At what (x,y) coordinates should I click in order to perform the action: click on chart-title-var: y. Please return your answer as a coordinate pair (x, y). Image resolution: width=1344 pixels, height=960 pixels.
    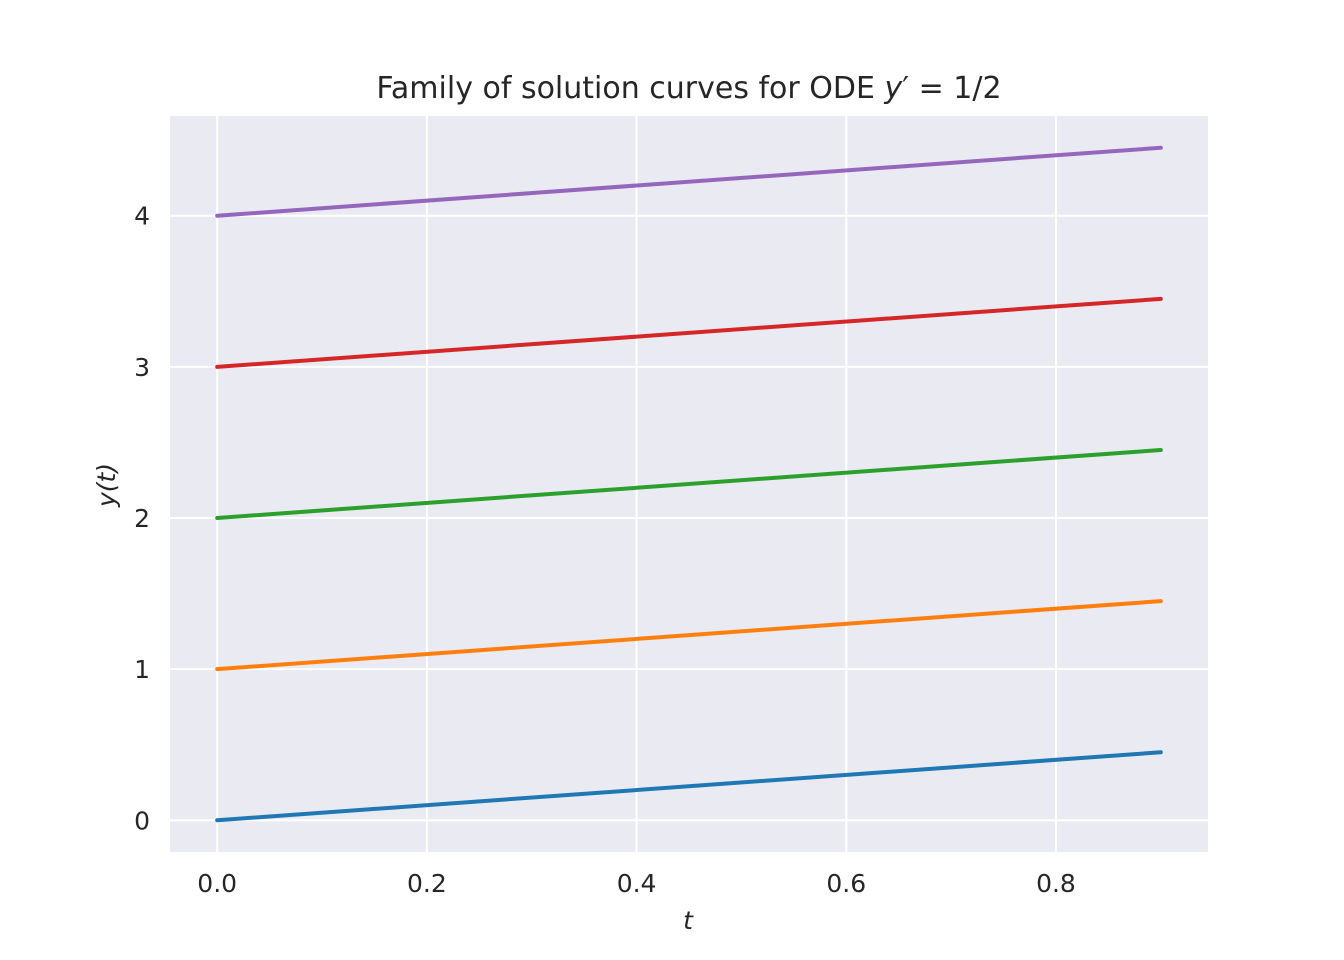
    Looking at the image, I should click on (894, 88).